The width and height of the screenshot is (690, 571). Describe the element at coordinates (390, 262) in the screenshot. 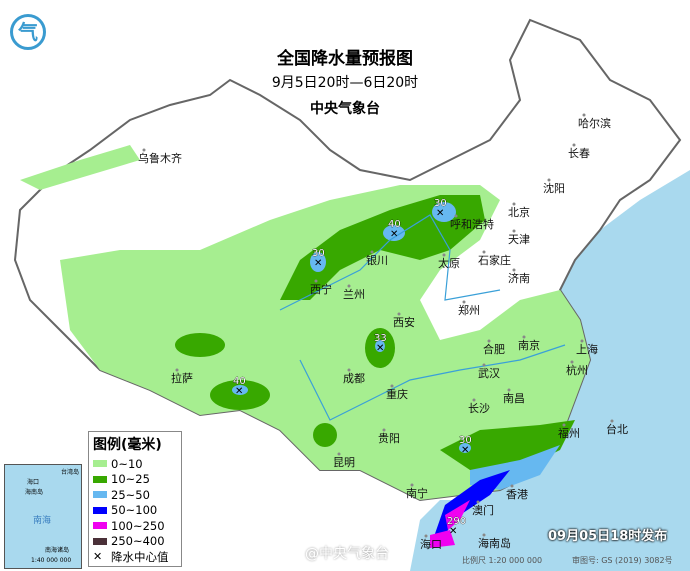

I see `yellow-river` at that location.